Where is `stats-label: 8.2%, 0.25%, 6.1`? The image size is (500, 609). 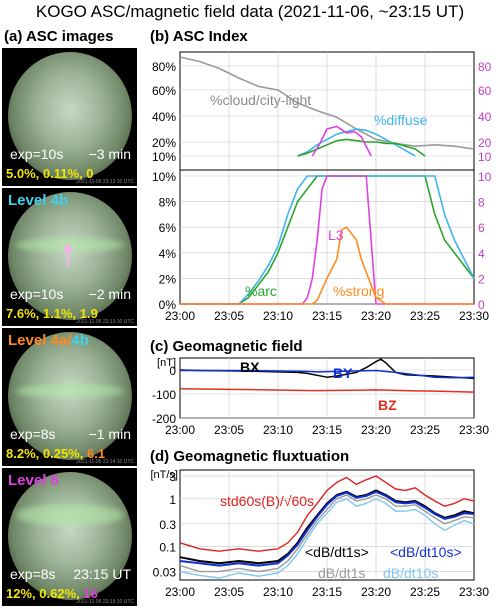
stats-label: 8.2%, 0.25%, 6.1 is located at coordinates (56, 453).